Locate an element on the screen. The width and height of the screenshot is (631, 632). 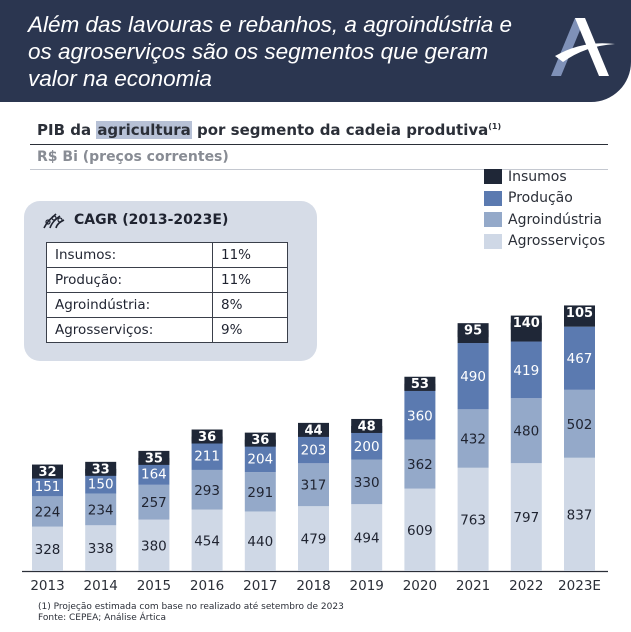
data-label: 211 is located at coordinates (207, 457).